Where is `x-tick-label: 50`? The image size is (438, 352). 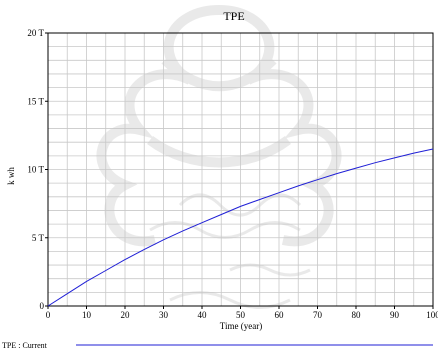
x-tick-label: 50 is located at coordinates (241, 315).